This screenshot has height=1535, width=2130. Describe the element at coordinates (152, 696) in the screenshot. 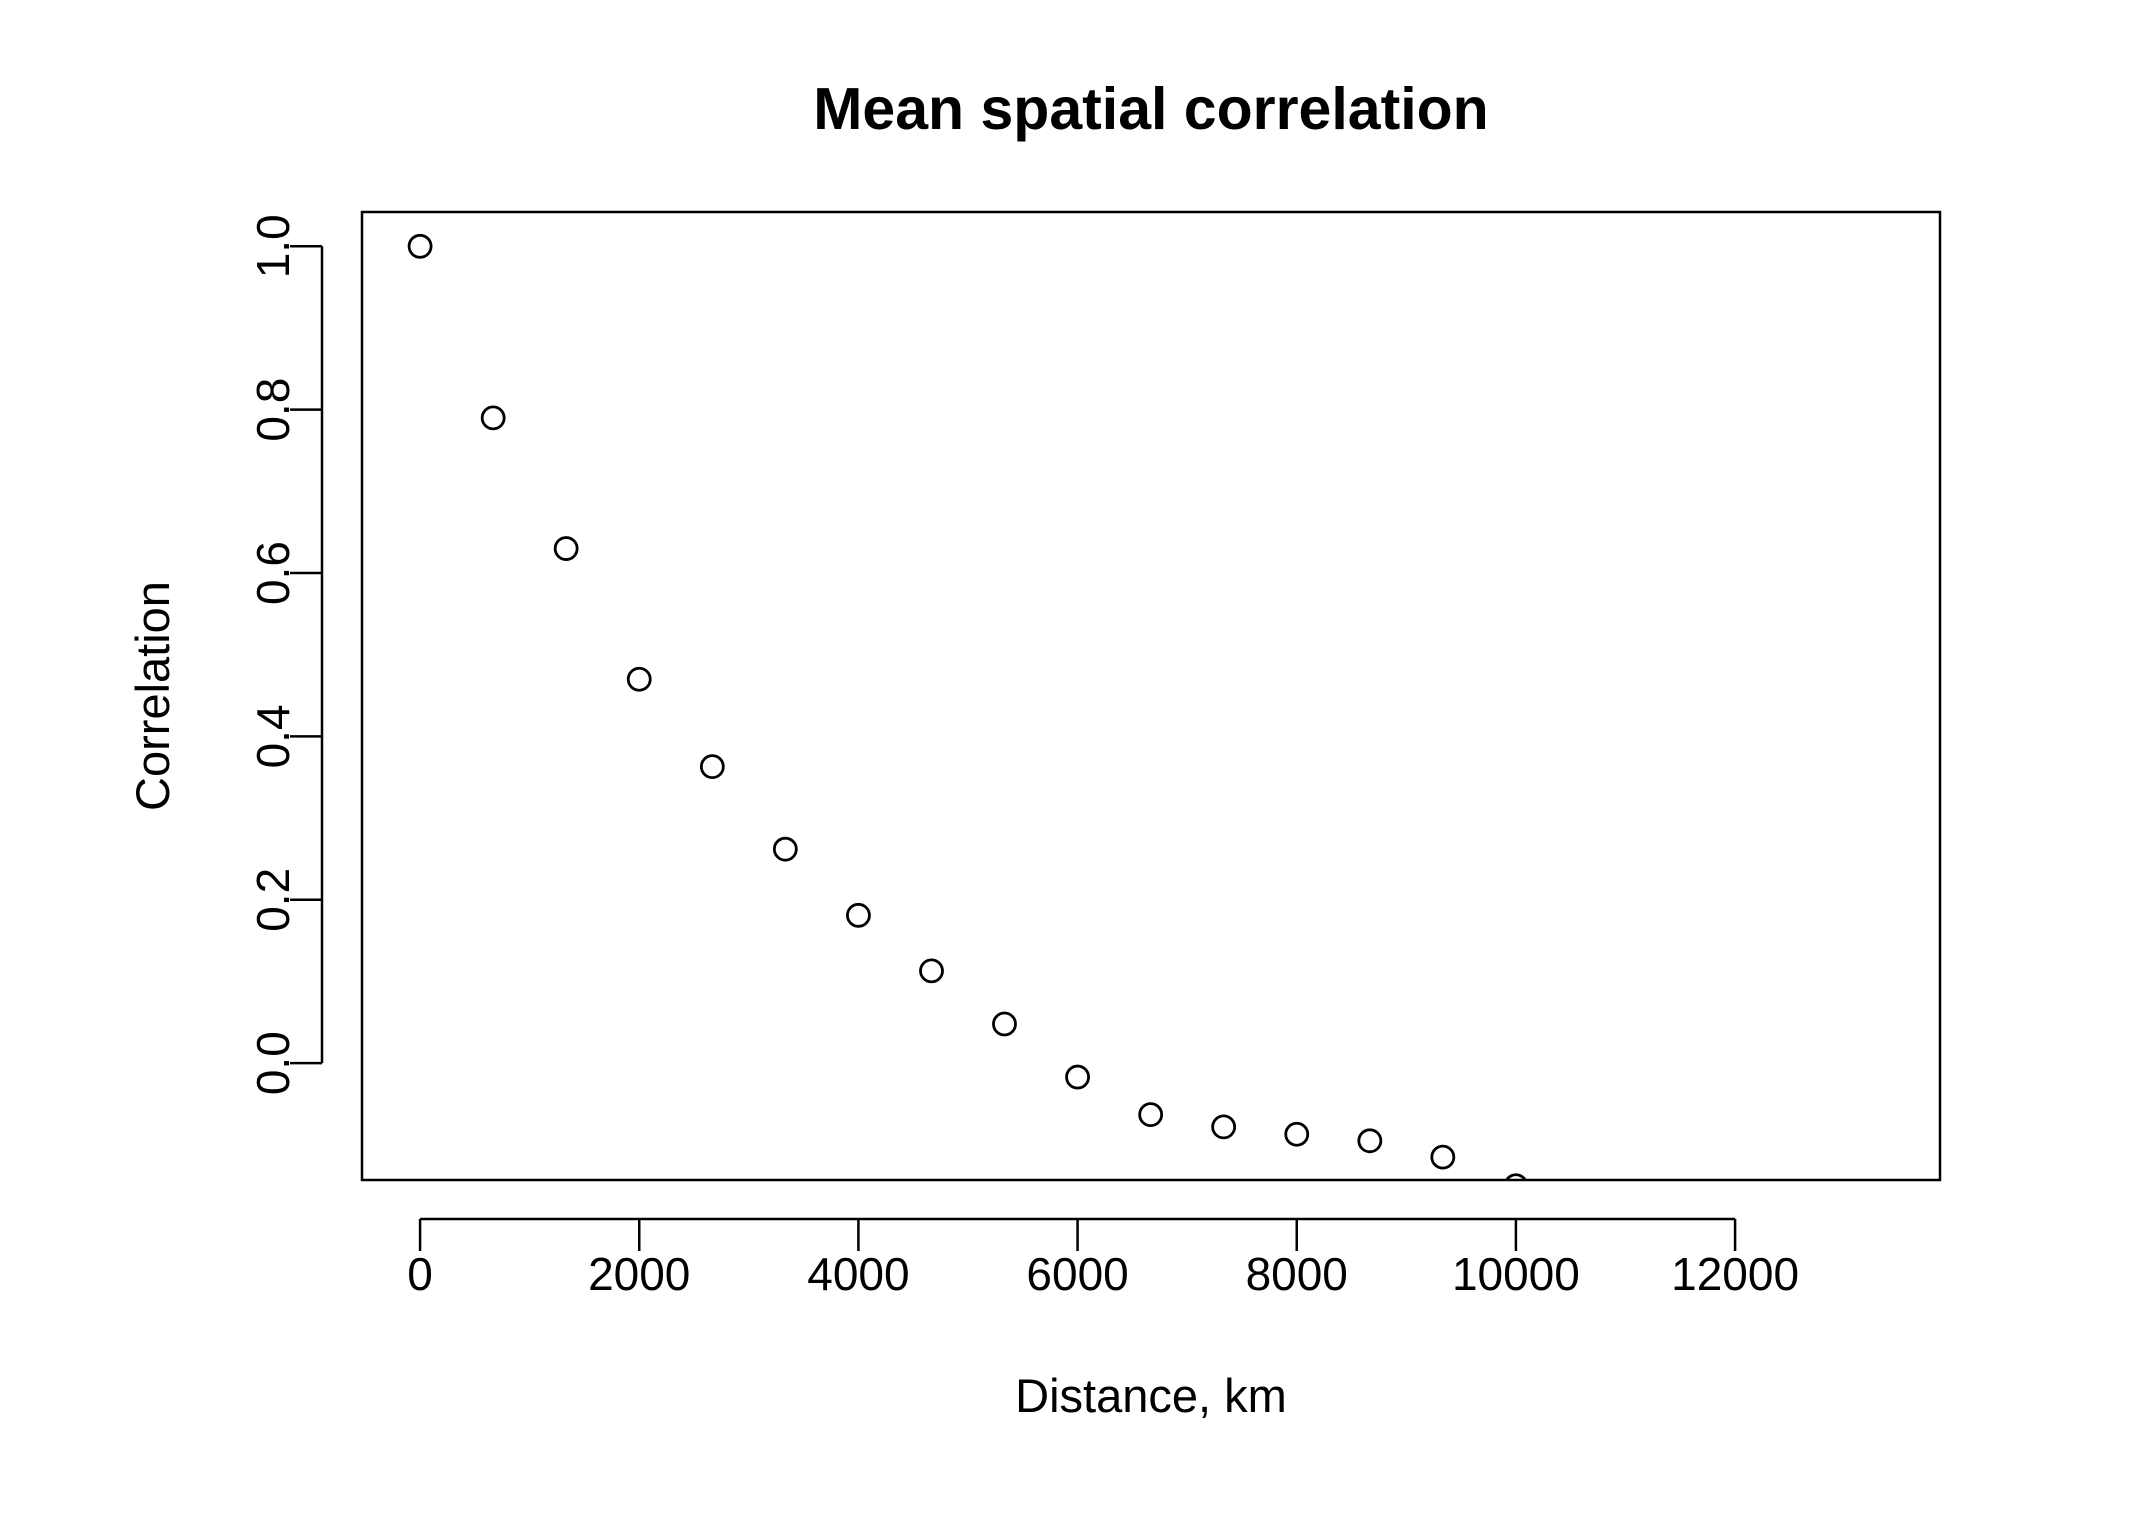

I see `y-axis-label: Correlation` at that location.